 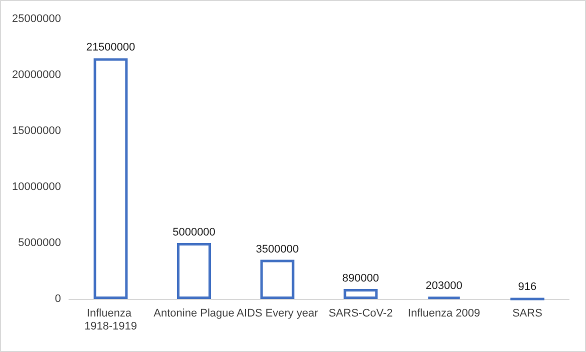 What do you see at coordinates (277, 249) in the screenshot?
I see `data-label: 3500000` at bounding box center [277, 249].